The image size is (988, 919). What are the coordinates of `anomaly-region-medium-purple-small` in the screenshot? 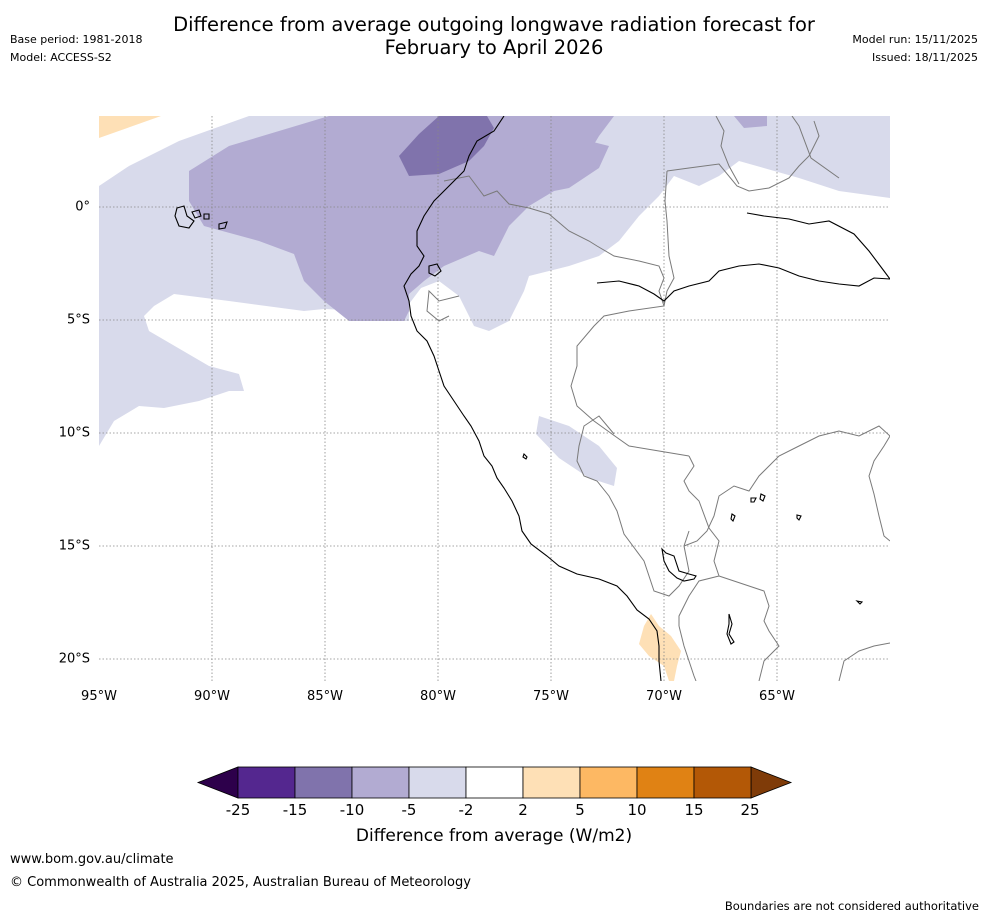 It's located at (750, 122).